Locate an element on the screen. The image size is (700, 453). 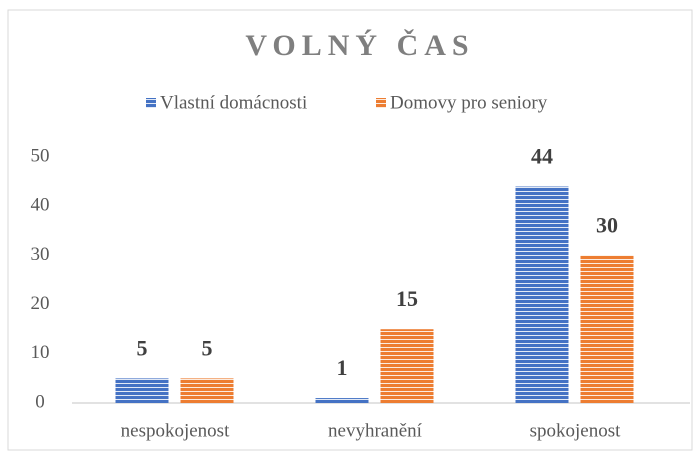
y-tick-label: 20 is located at coordinates (40, 303).